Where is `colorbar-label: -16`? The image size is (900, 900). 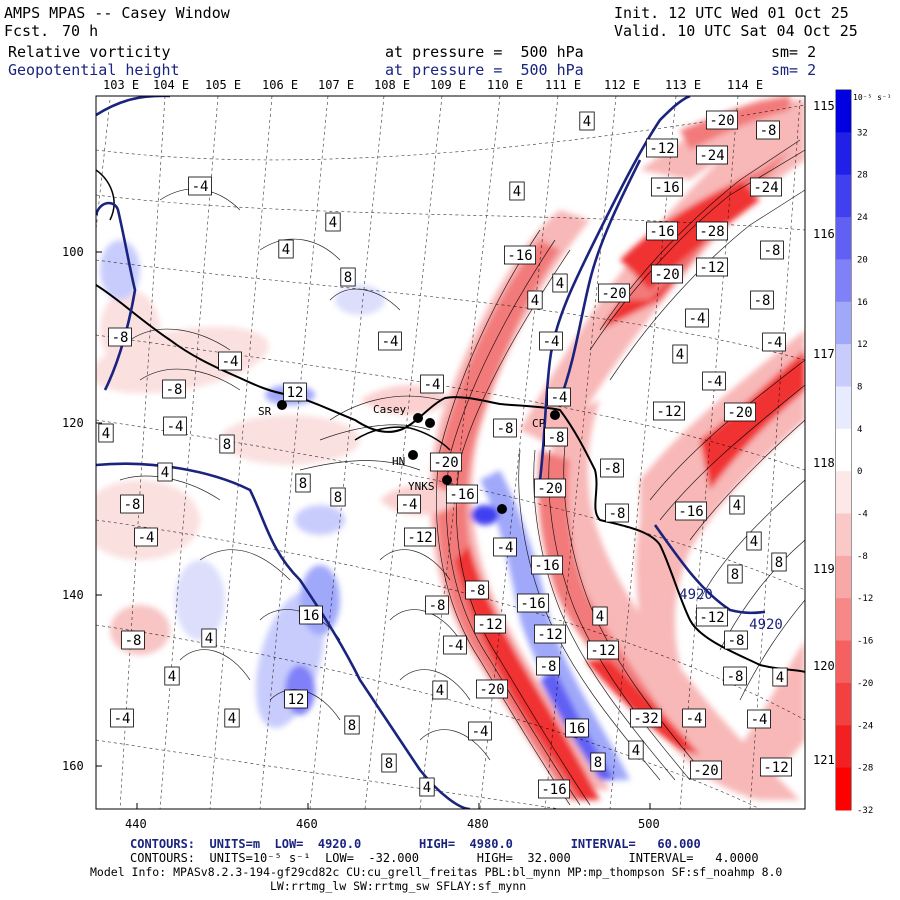 colorbar-label: -16 is located at coordinates (865, 642).